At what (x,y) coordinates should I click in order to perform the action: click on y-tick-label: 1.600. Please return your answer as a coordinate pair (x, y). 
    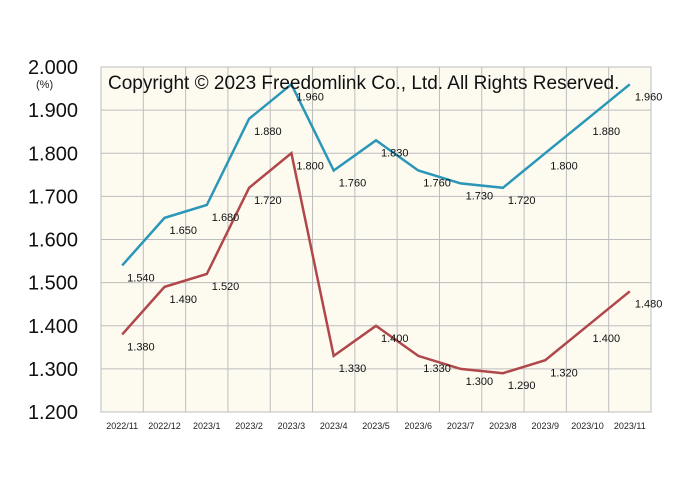
    Looking at the image, I should click on (53, 241).